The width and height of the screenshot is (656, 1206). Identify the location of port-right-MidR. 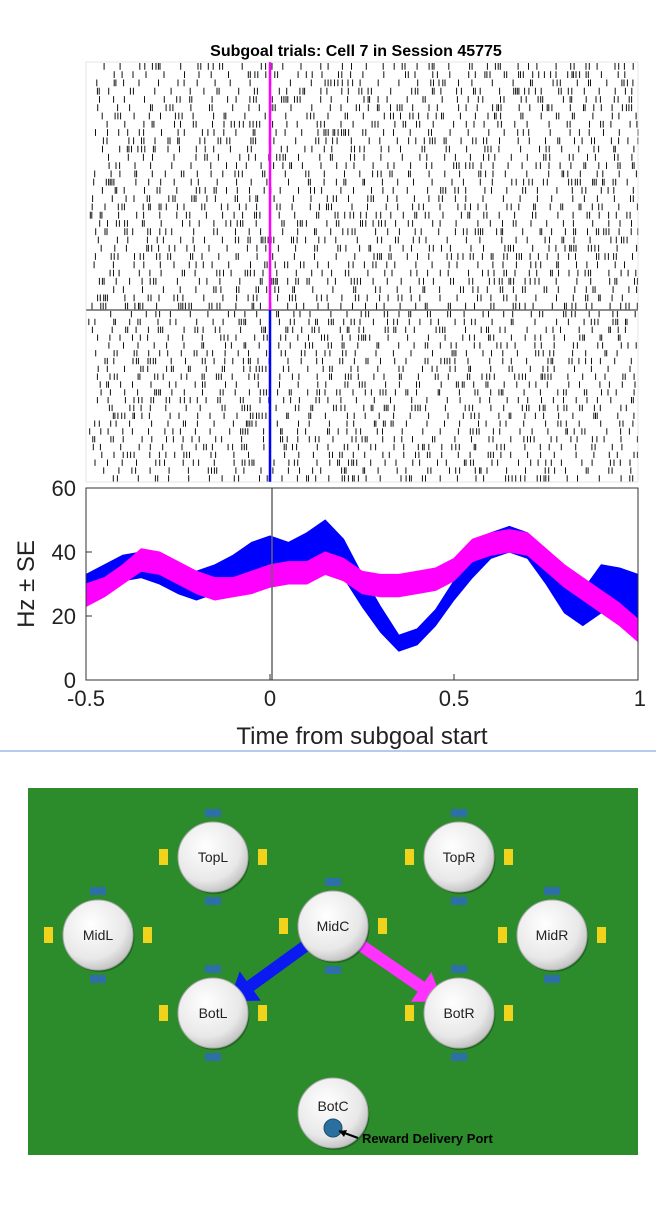
(601, 935).